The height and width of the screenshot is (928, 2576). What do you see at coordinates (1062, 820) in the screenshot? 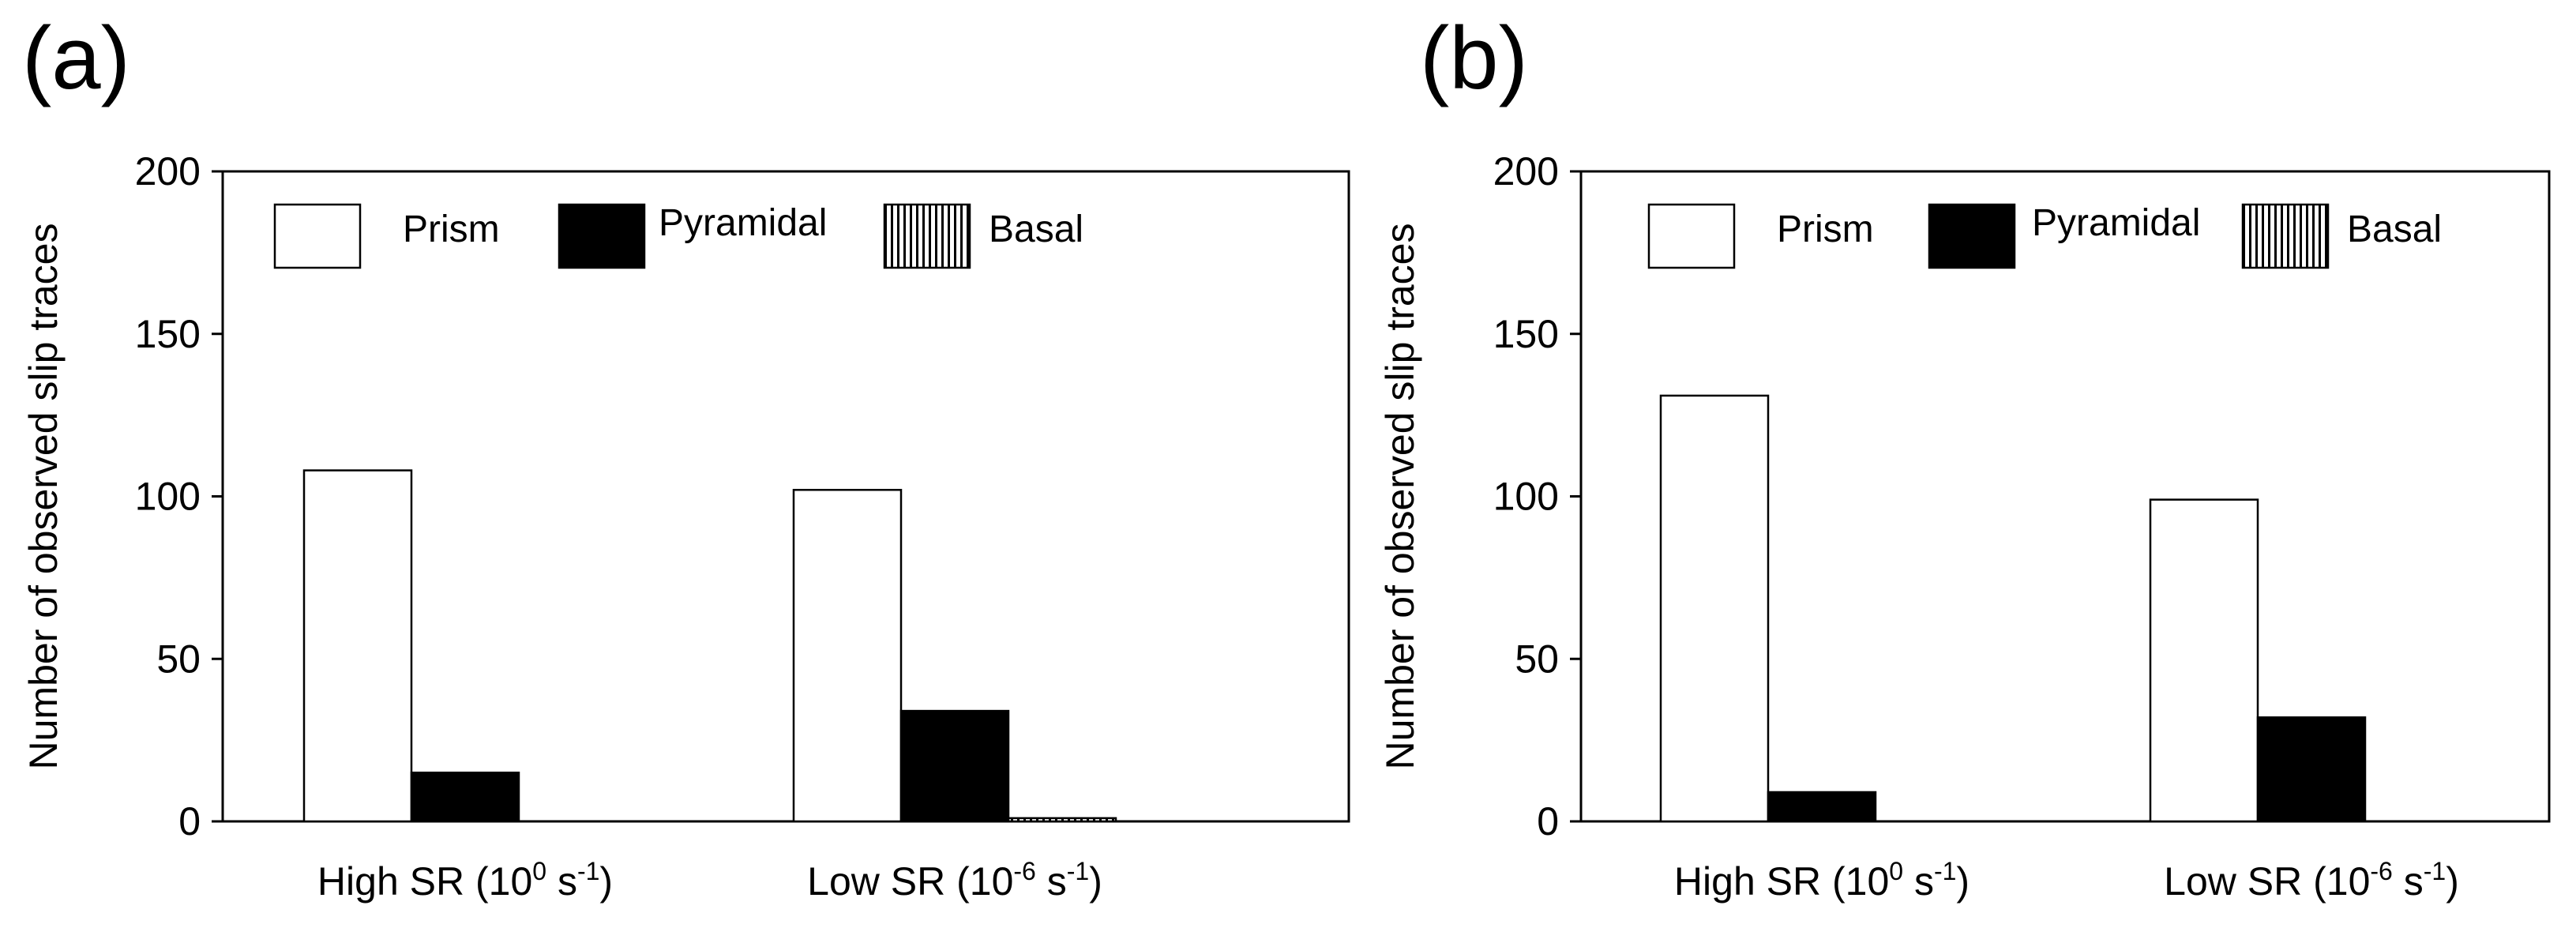
I see `bar-basal` at bounding box center [1062, 820].